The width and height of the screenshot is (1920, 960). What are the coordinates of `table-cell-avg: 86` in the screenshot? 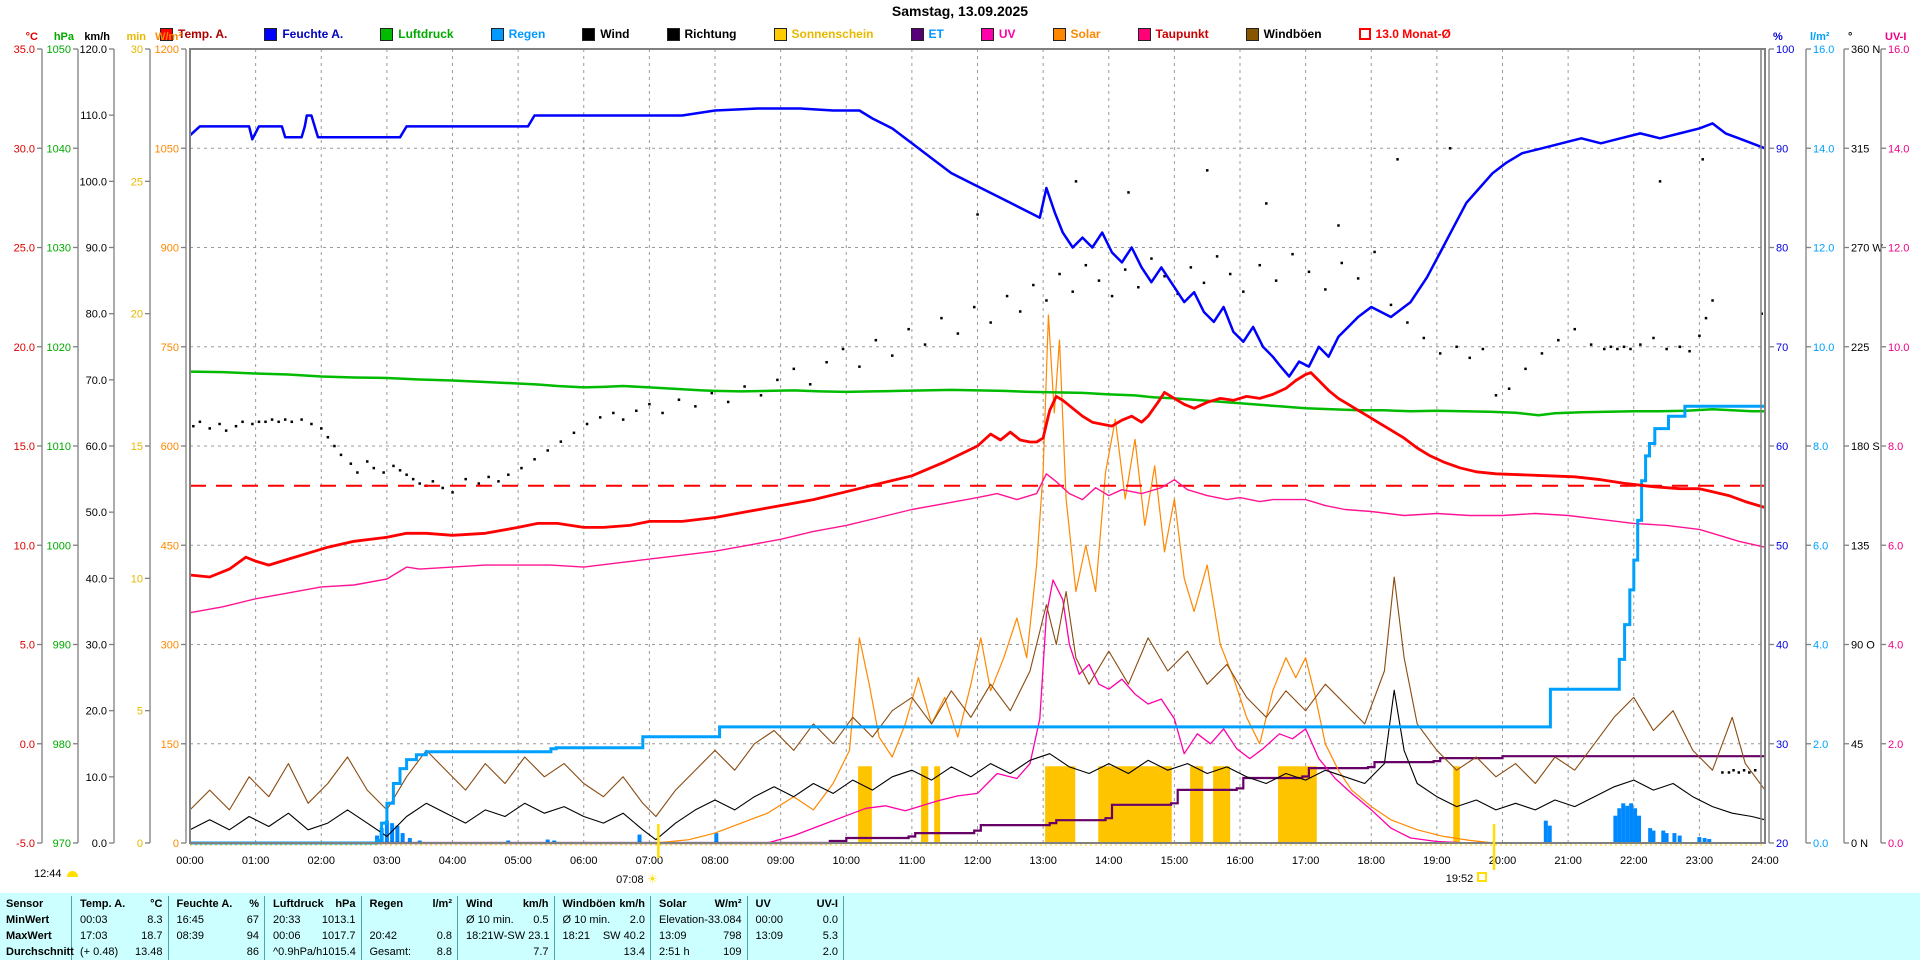 It's located at (217, 952).